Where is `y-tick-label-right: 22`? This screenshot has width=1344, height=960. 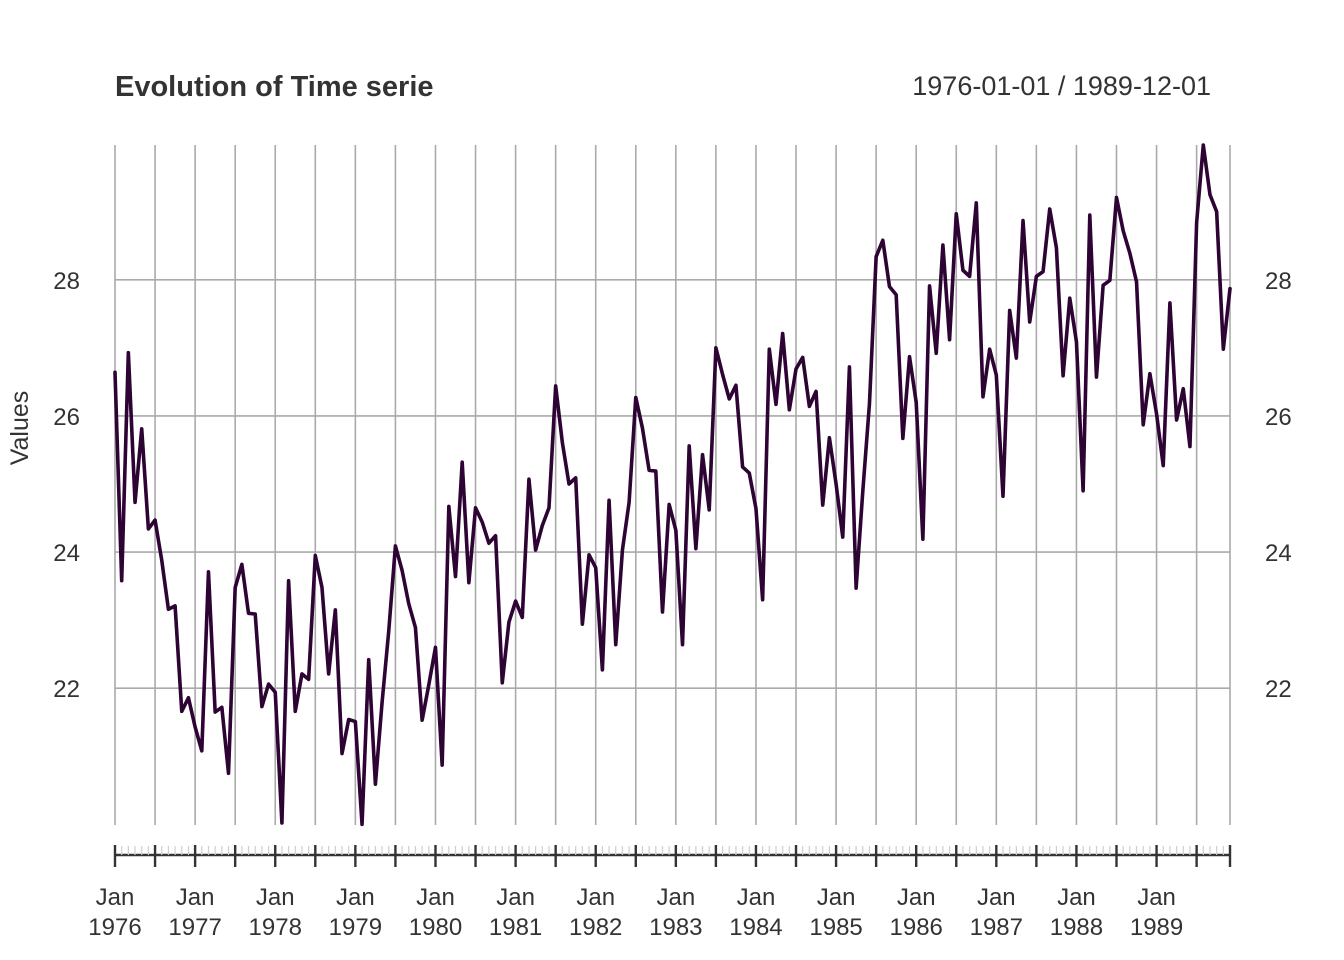 y-tick-label-right: 22 is located at coordinates (1278, 689).